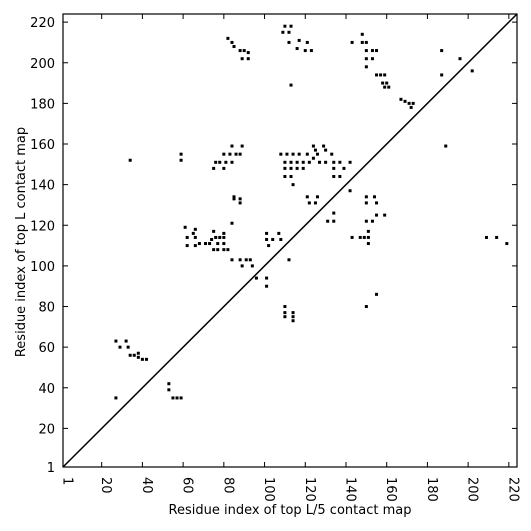 This screenshot has height=531, width=531. Describe the element at coordinates (349, 489) in the screenshot. I see `x-tick-label: 140` at that location.